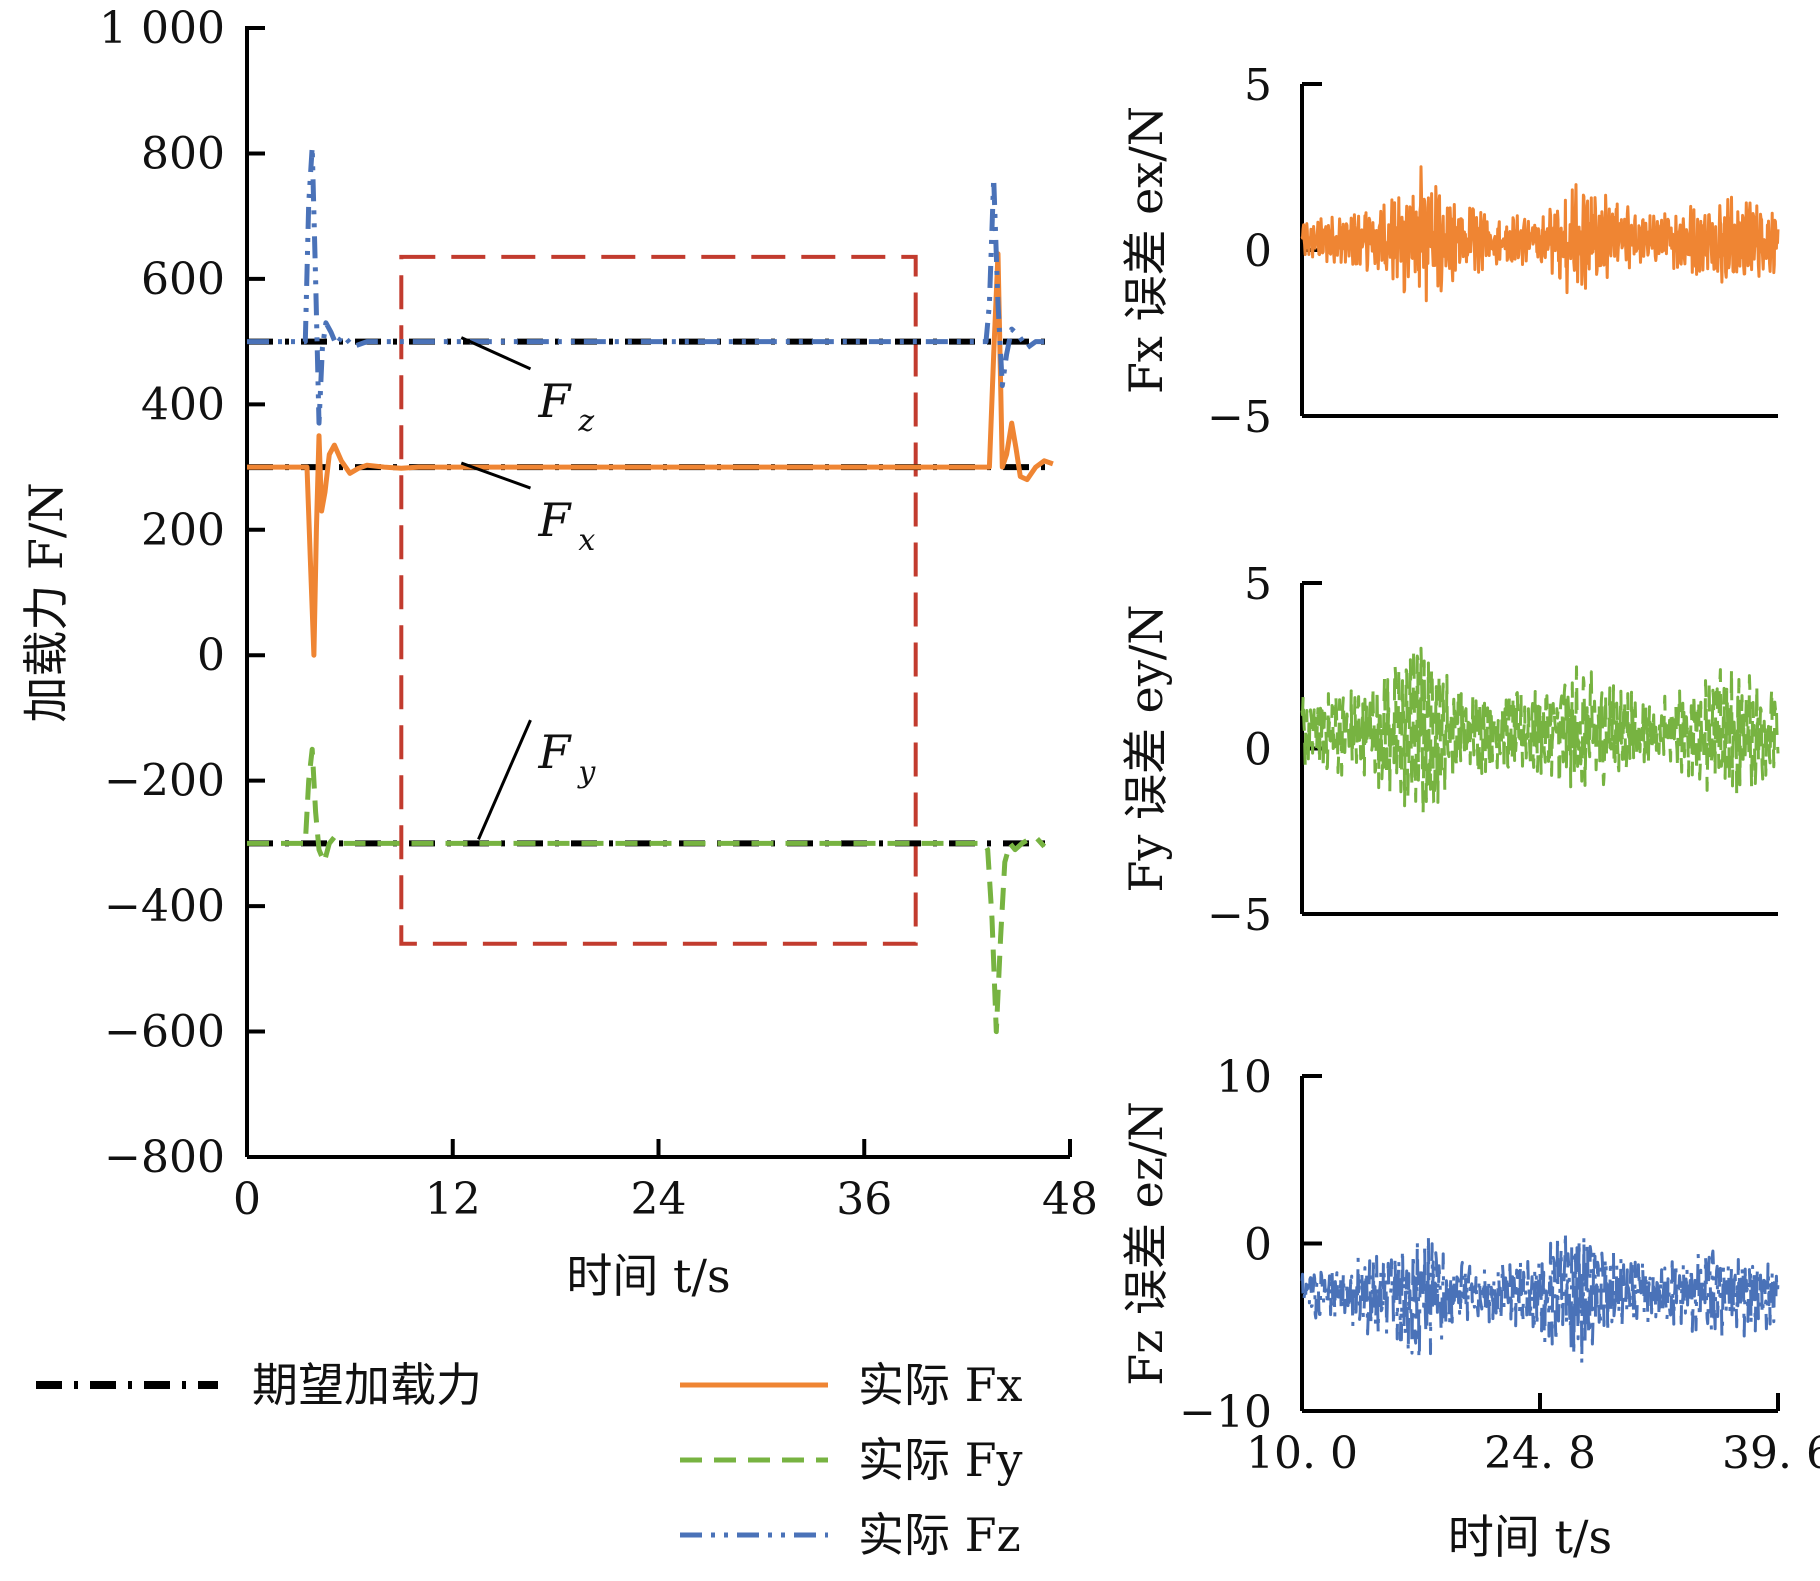 This screenshot has height=1581, width=1820. What do you see at coordinates (164, 906) in the screenshot?
I see `y-tick-label: −400` at bounding box center [164, 906].